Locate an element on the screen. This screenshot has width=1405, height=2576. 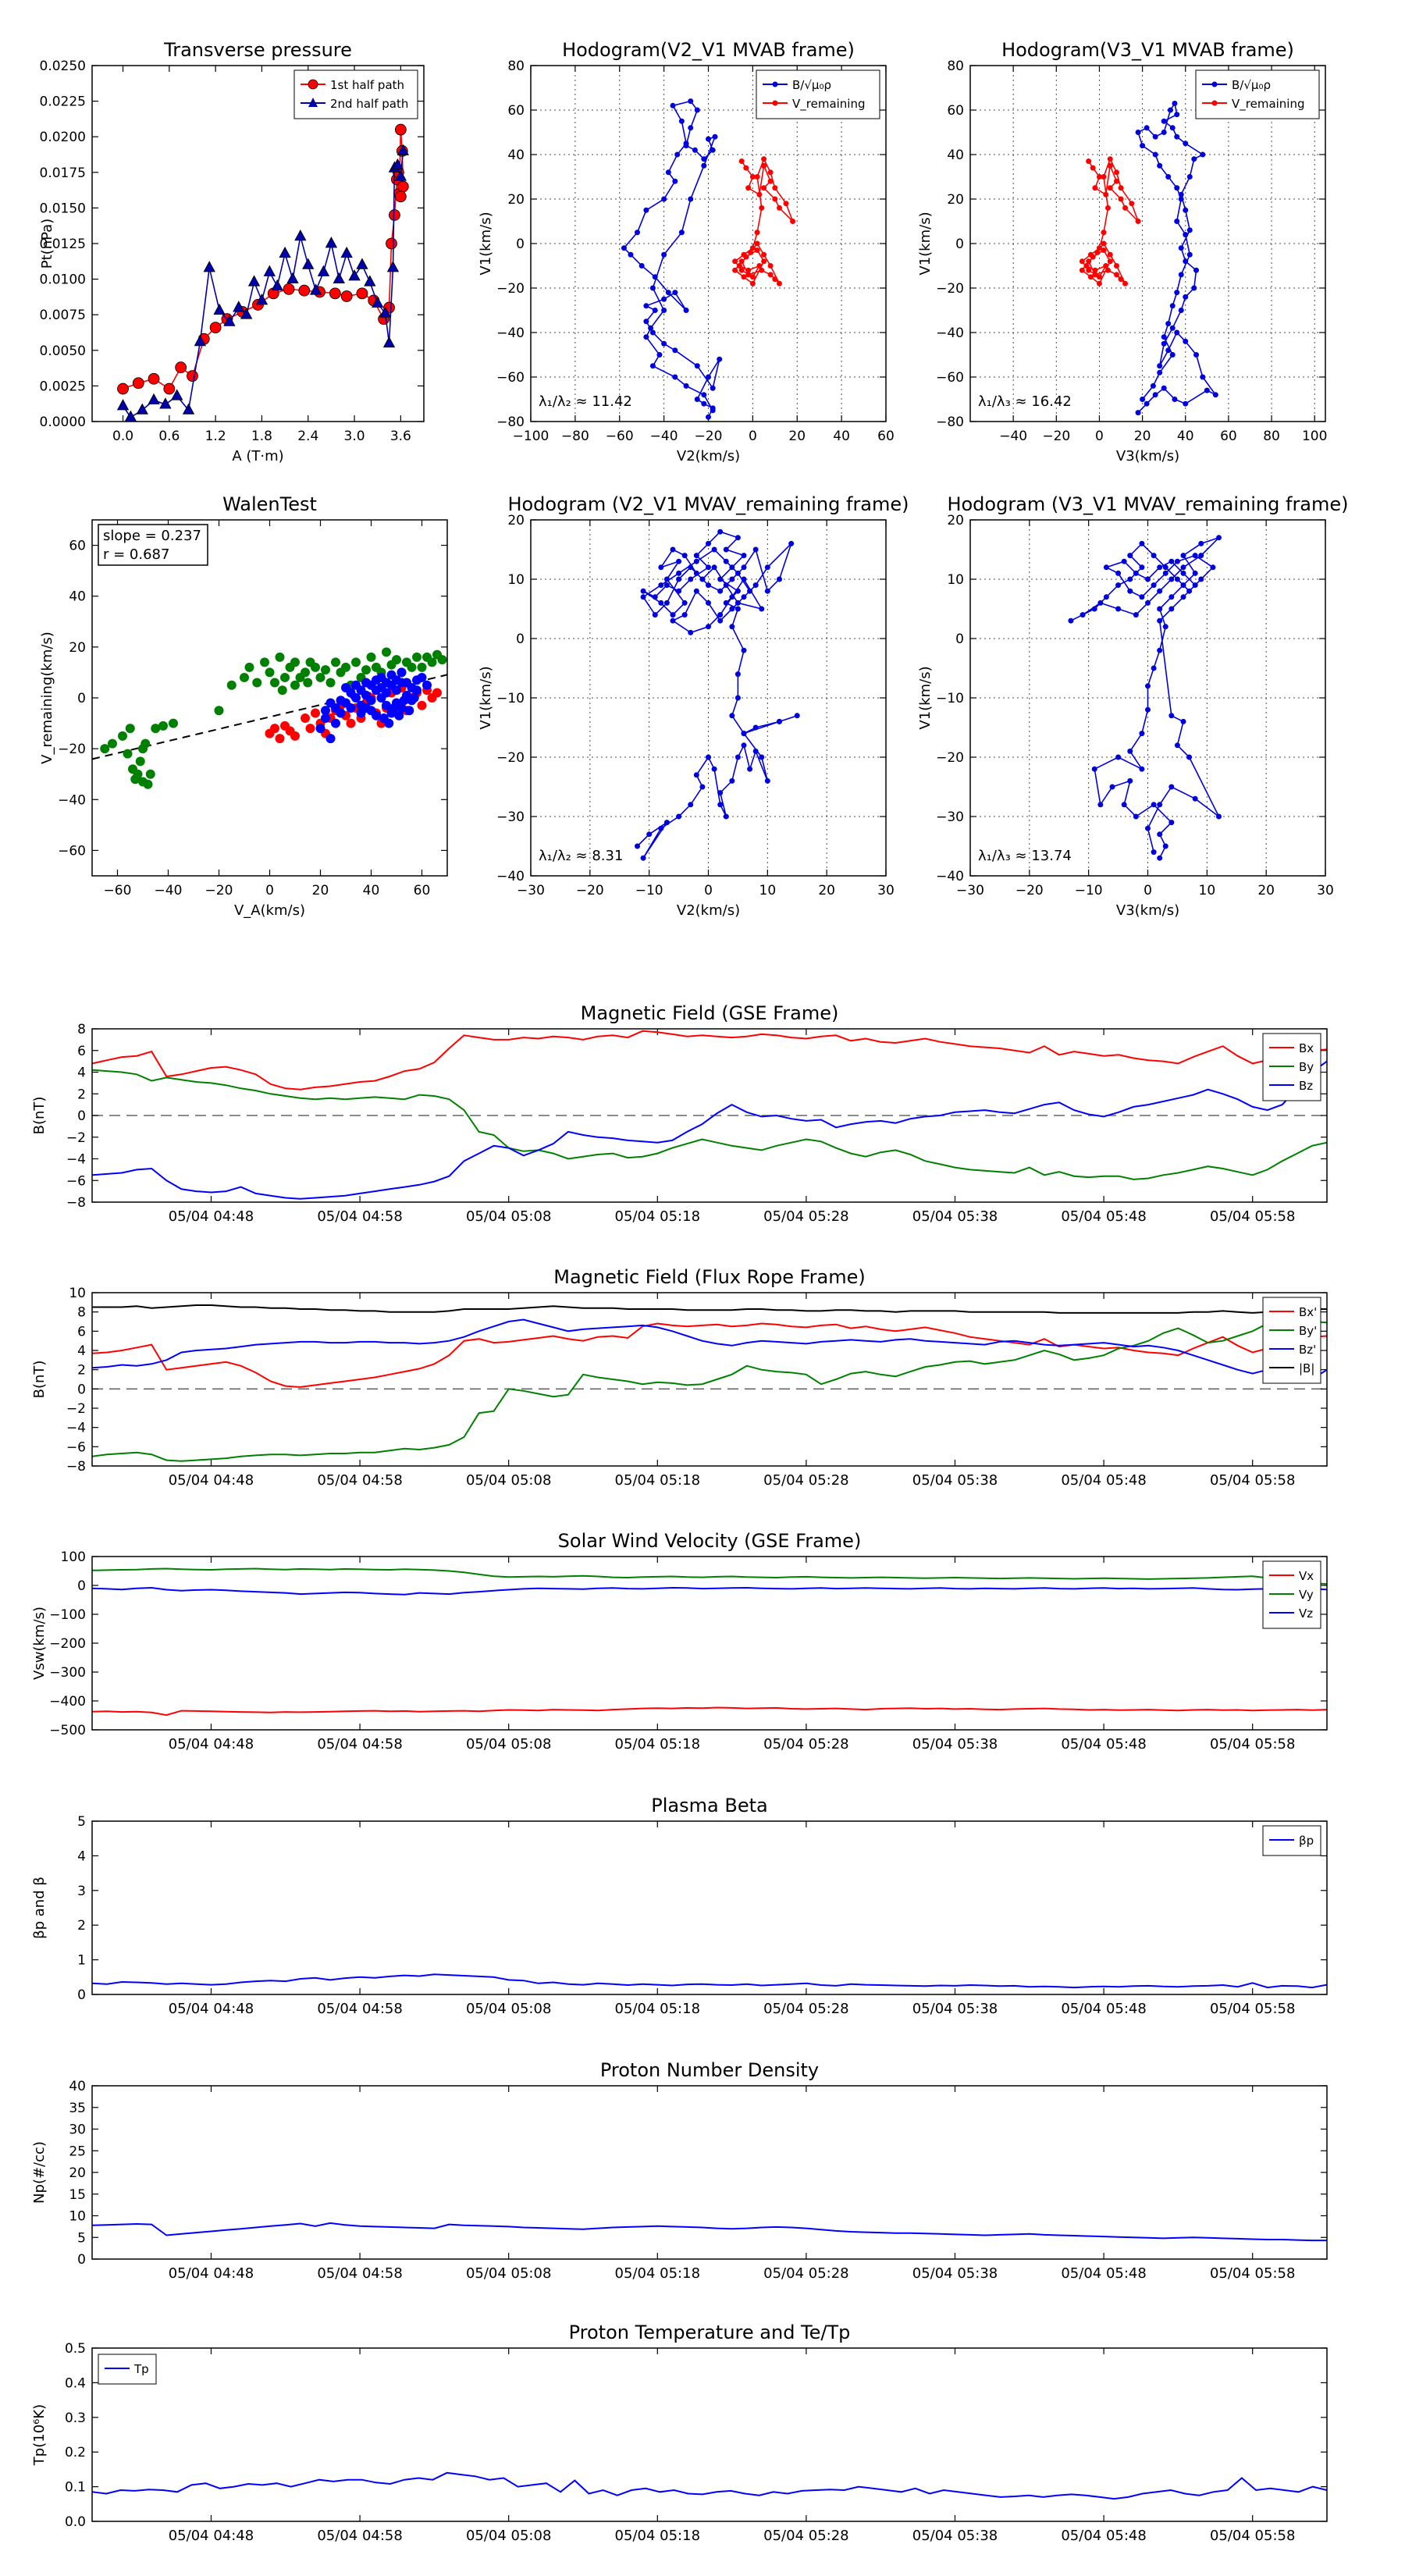
chart-12-xtick-label-2: 05/04 05:08 is located at coordinates (509, 2536).